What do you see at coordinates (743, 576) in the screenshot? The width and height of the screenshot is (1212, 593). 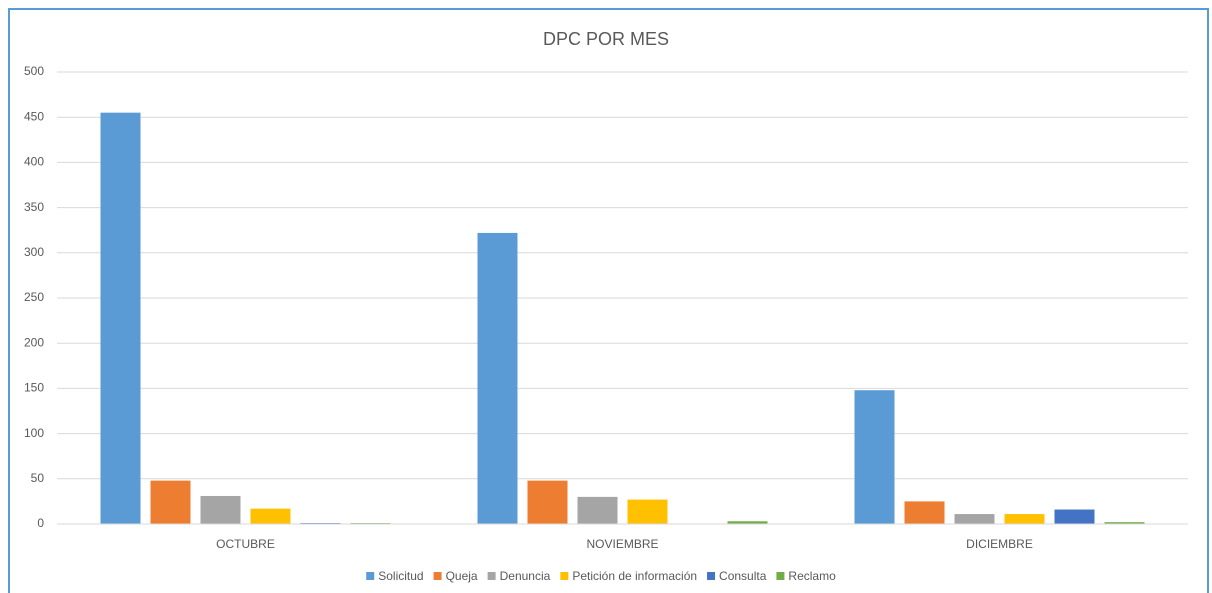 I see `legend-label: Consulta` at bounding box center [743, 576].